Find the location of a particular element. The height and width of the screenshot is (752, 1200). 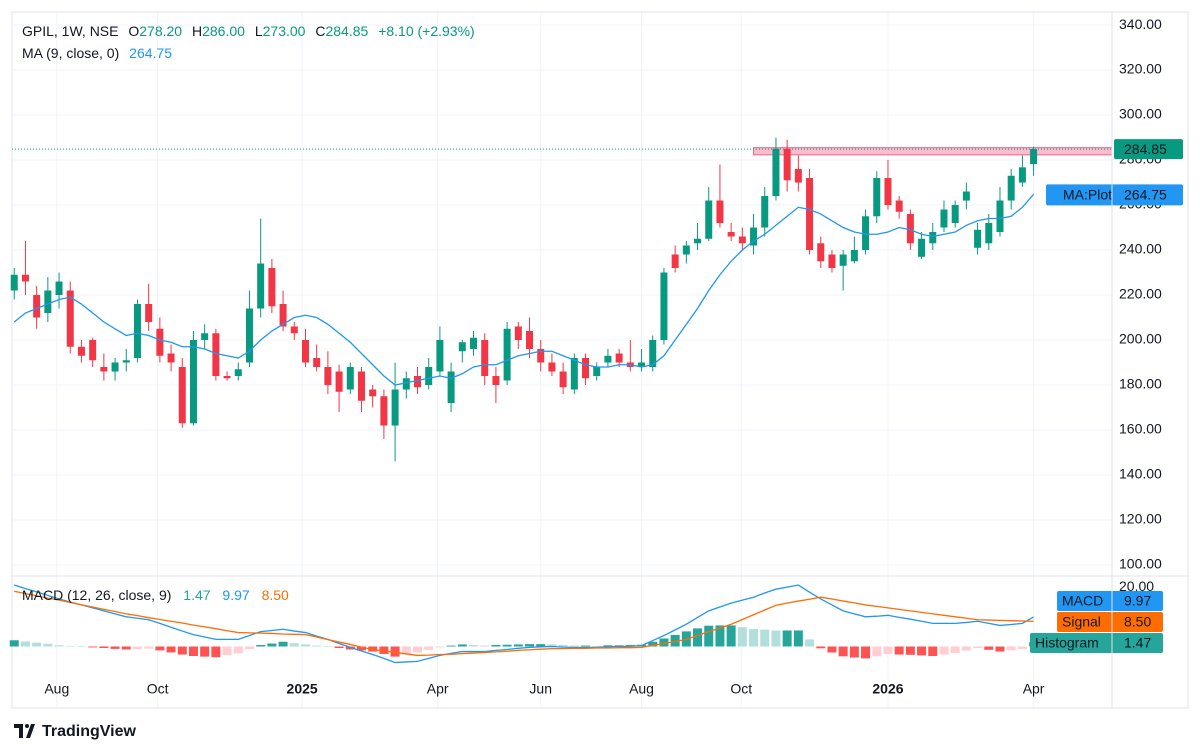

y-tick-label: 160.00 is located at coordinates (1140, 429).